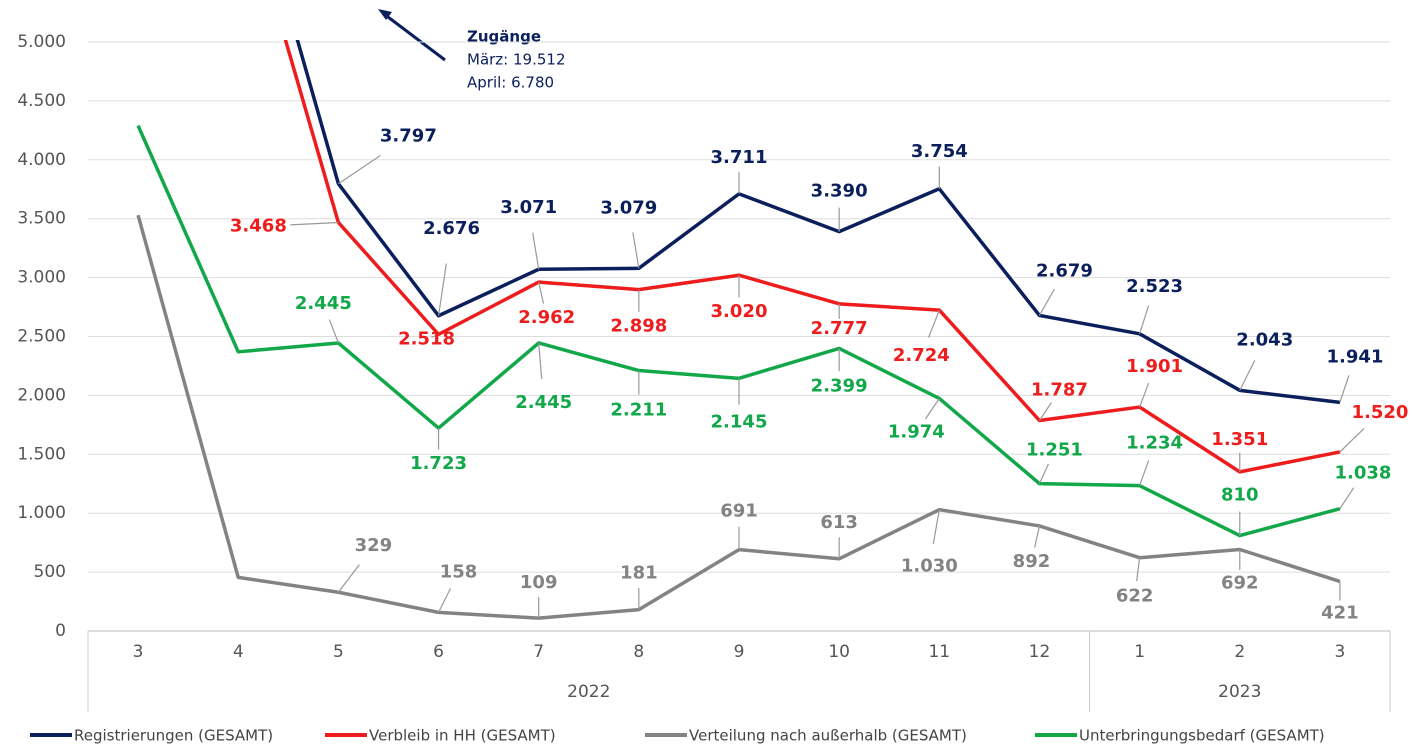 The width and height of the screenshot is (1412, 751). Describe the element at coordinates (739, 157) in the screenshot. I see `data-label: 3.711` at that location.